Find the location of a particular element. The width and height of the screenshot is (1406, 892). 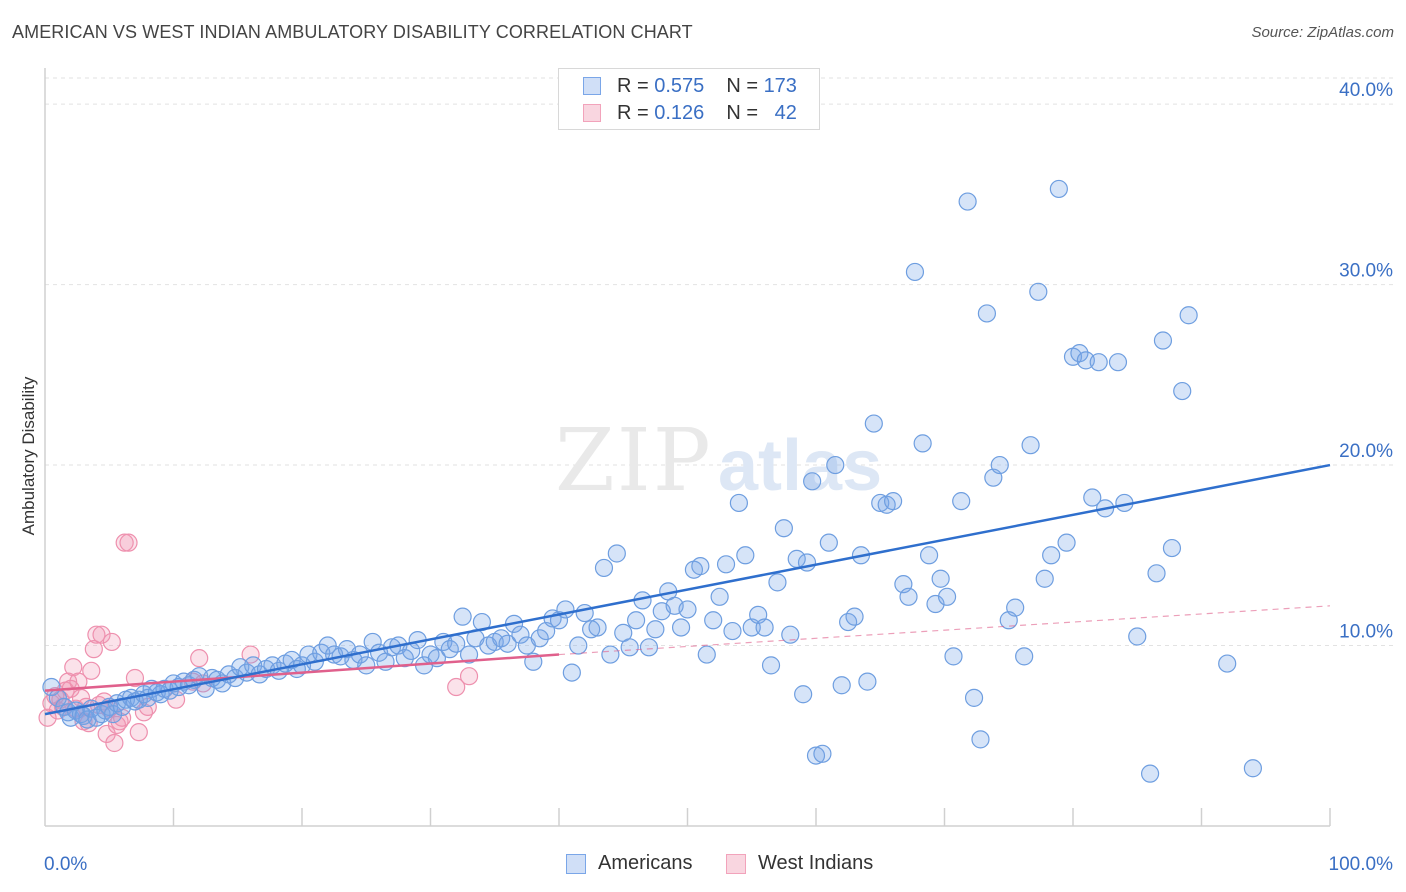

y-tick-label: 30.0% is located at coordinates (1366, 271).